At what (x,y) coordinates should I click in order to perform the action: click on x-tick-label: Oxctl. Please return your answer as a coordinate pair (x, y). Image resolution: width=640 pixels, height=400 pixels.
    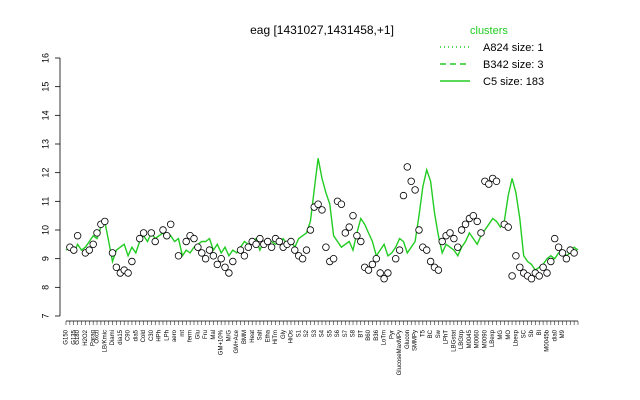
    Looking at the image, I should click on (98, 337).